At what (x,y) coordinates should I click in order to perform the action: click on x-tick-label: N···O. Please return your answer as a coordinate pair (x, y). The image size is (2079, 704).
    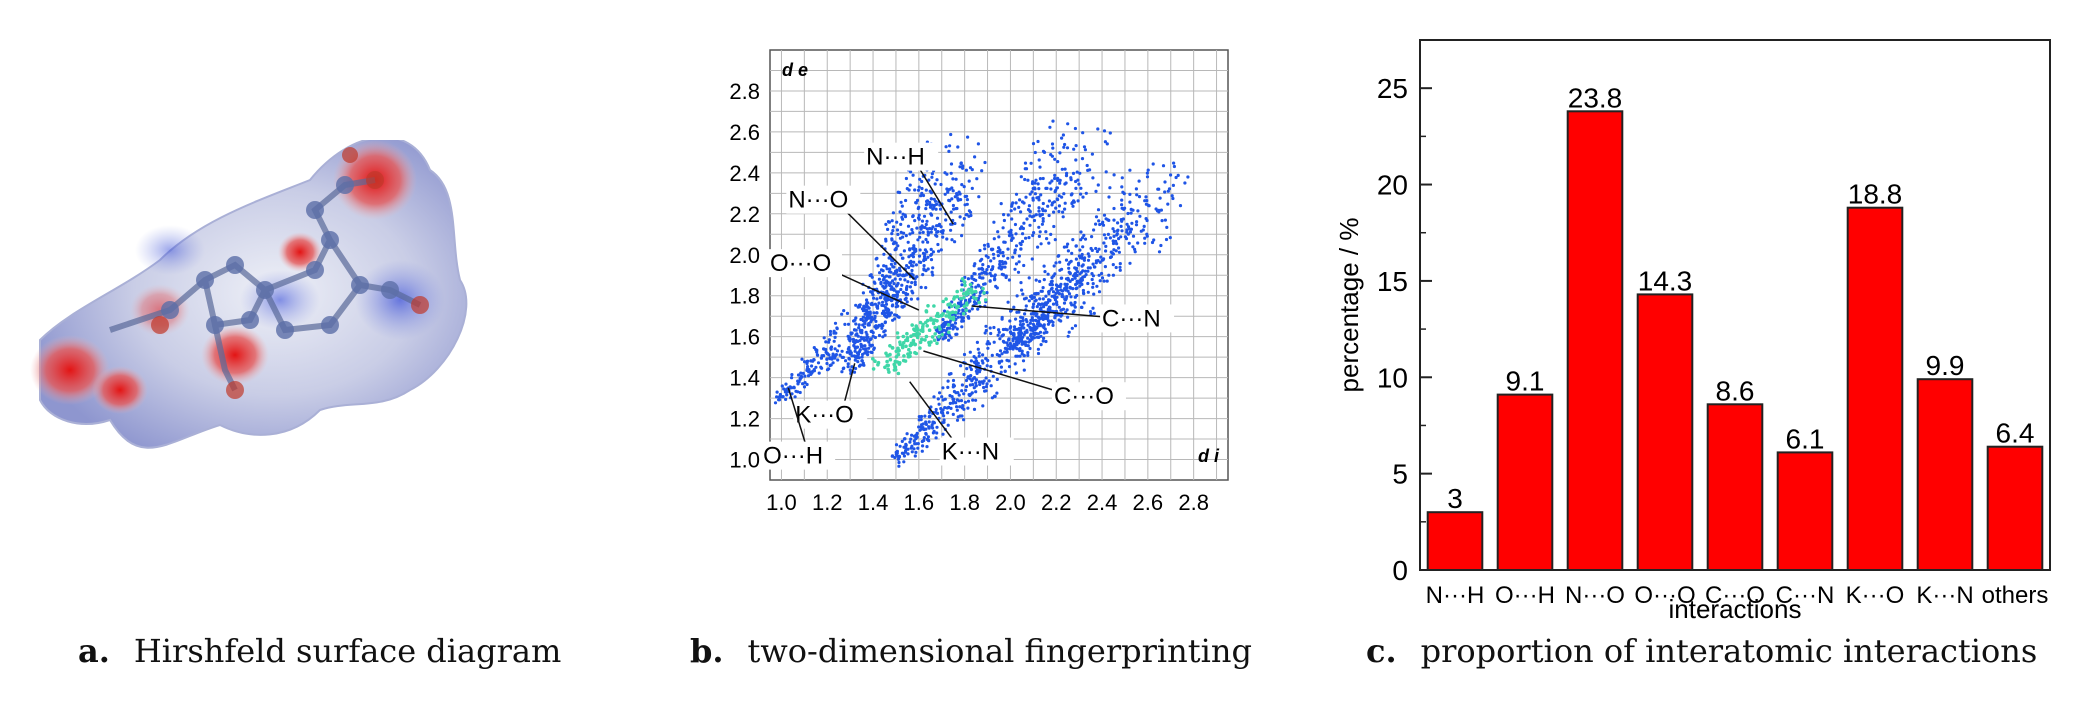
    Looking at the image, I should click on (1595, 595).